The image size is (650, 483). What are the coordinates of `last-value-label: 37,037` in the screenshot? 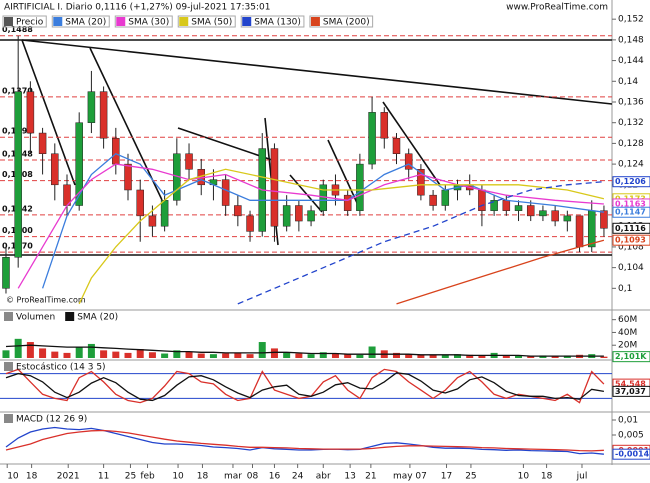 It's located at (630, 391).